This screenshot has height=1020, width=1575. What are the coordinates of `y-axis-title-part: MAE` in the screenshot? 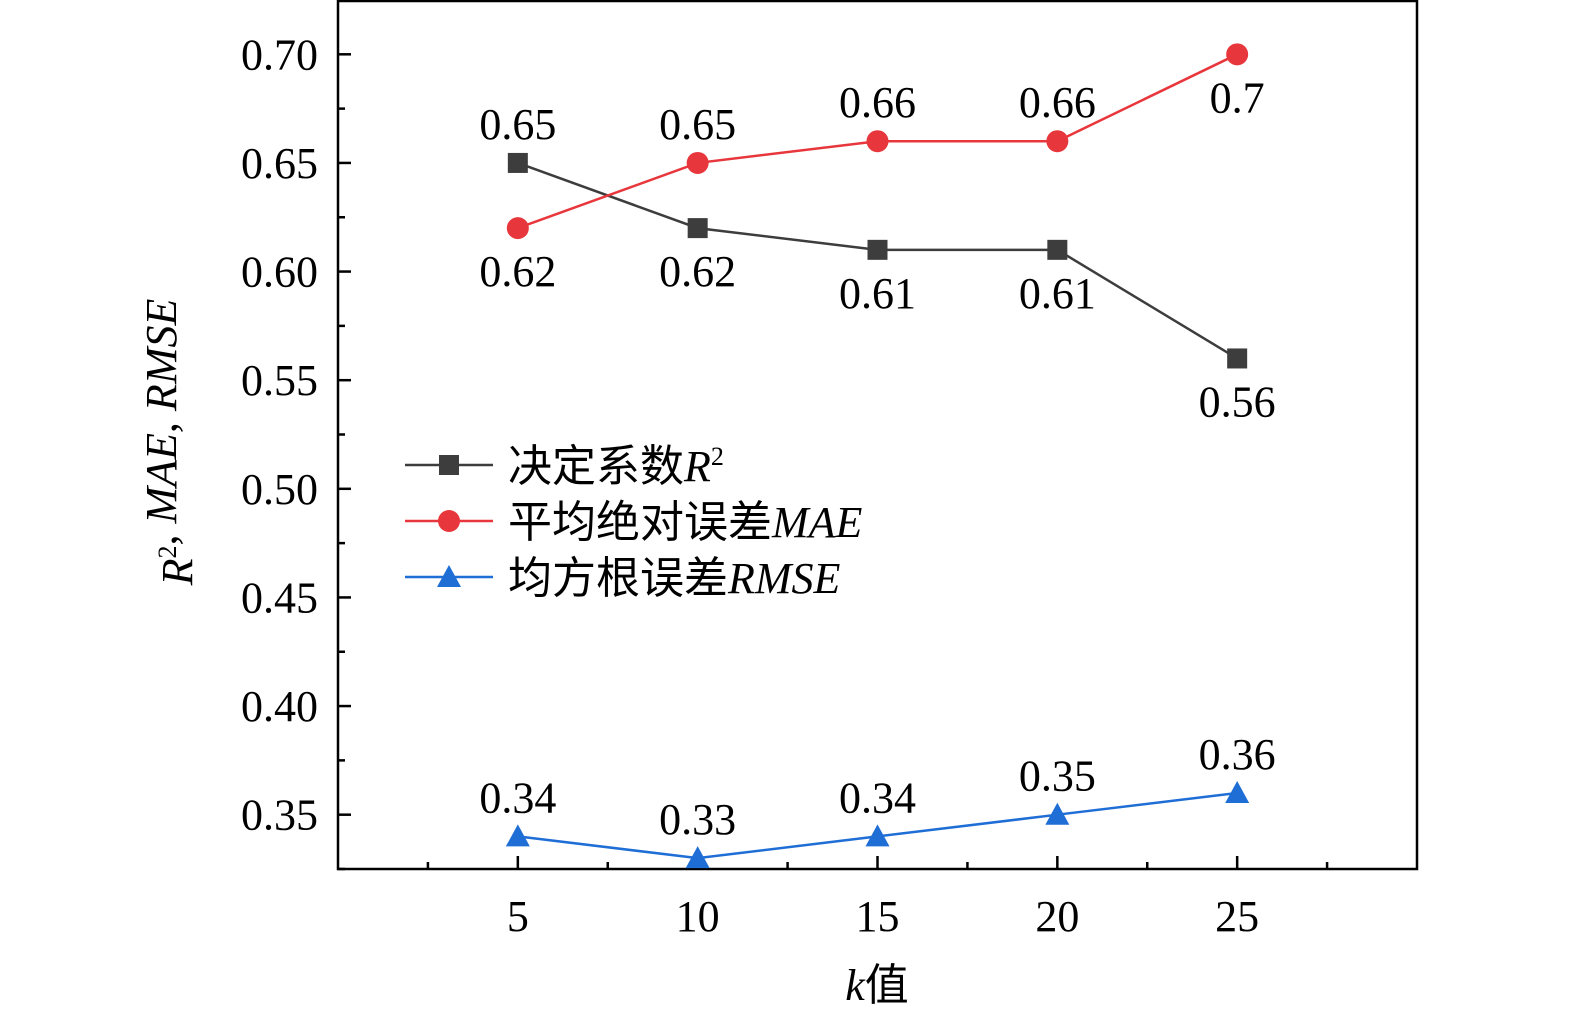 It's located at (161, 479).